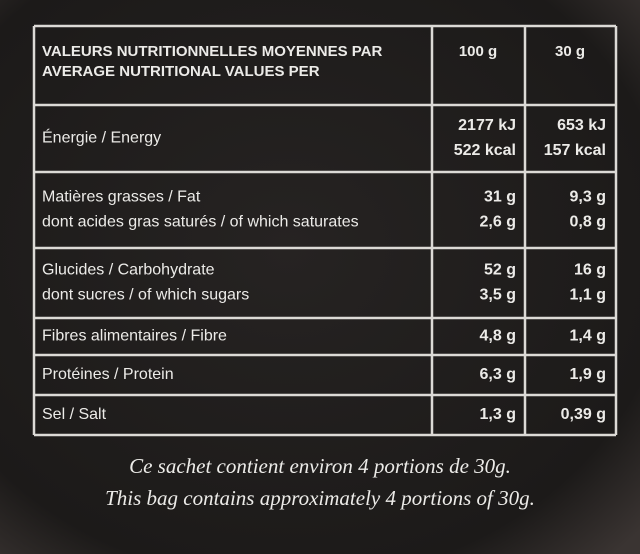 This screenshot has width=640, height=554. Describe the element at coordinates (498, 336) in the screenshot. I see `value-per-100g: 4,8 g` at that location.